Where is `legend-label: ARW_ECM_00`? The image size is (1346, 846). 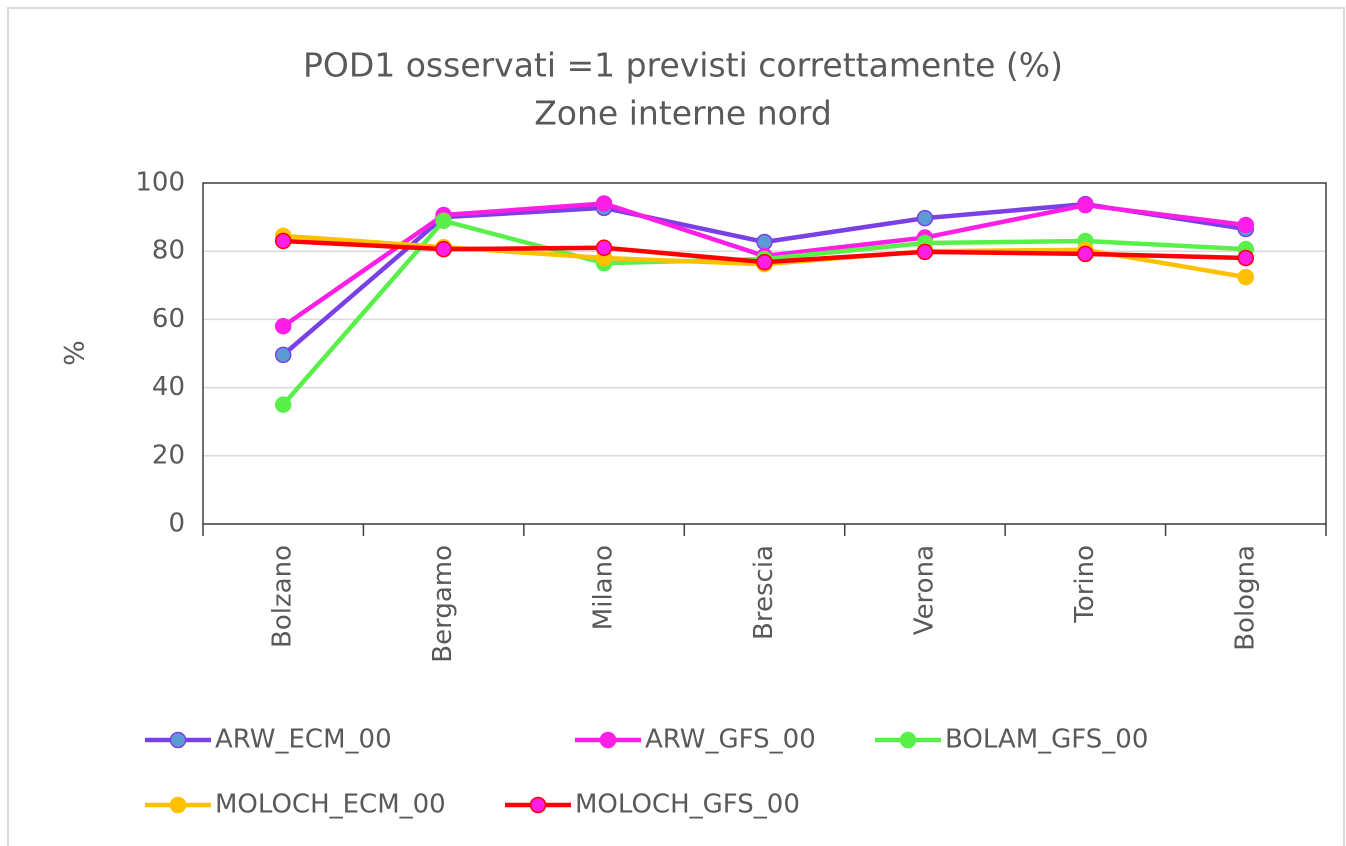 legend-label: ARW_ECM_00 is located at coordinates (303, 740).